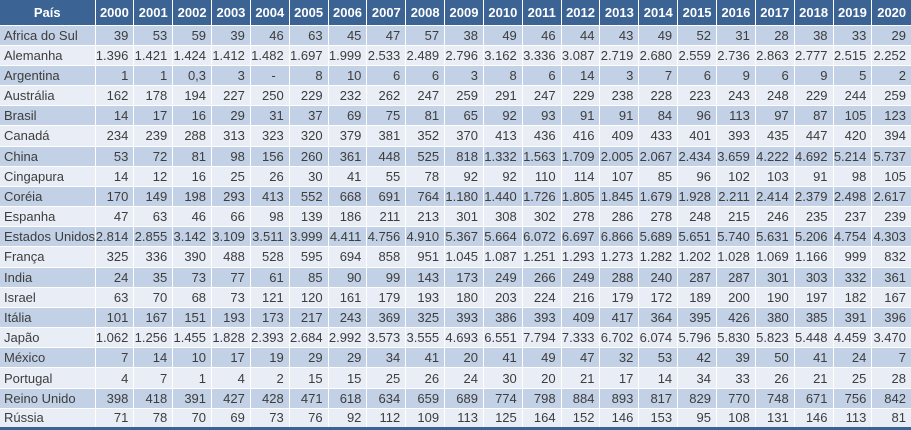 The image size is (911, 430). Describe the element at coordinates (192, 95) in the screenshot. I see `value-cell: 194` at that location.